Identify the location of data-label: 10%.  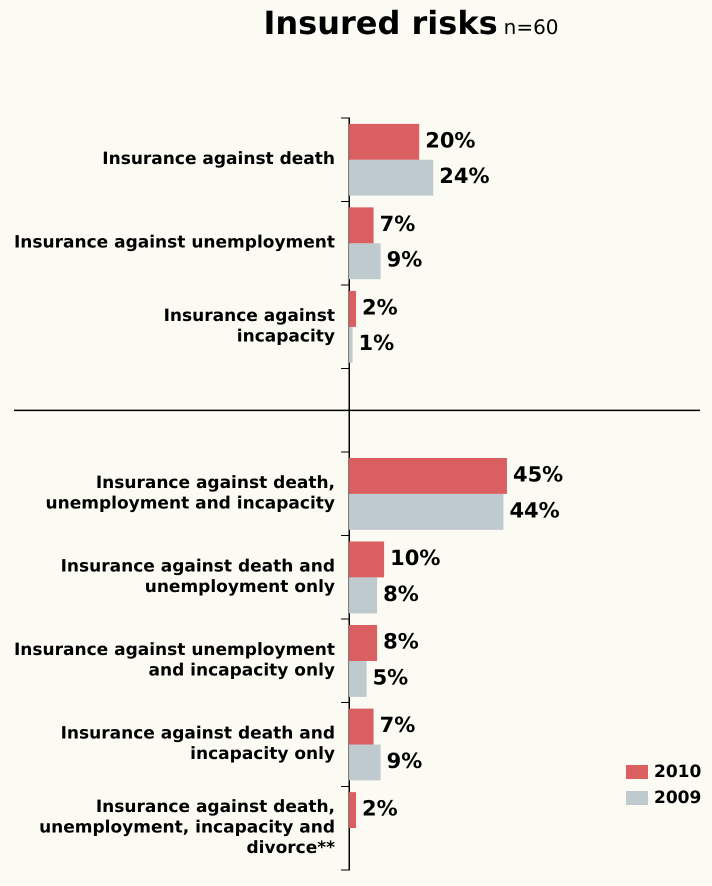
(415, 558).